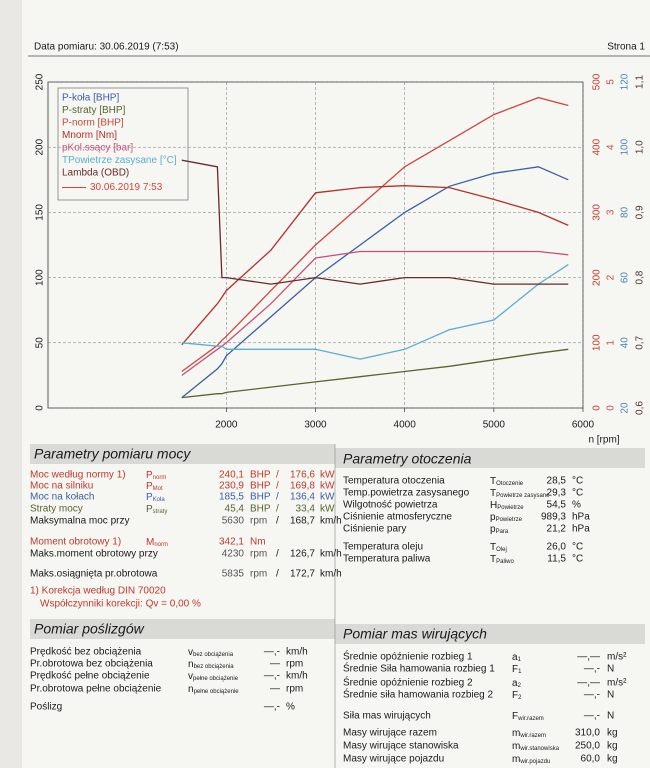 This screenshot has height=768, width=650. Describe the element at coordinates (258, 542) in the screenshot. I see `row-unit: Nm` at that location.